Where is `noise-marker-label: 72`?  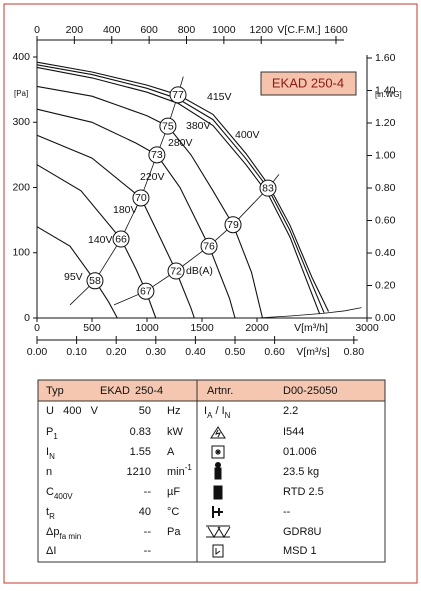
noise-marker-label: 72 is located at coordinates (176, 271).